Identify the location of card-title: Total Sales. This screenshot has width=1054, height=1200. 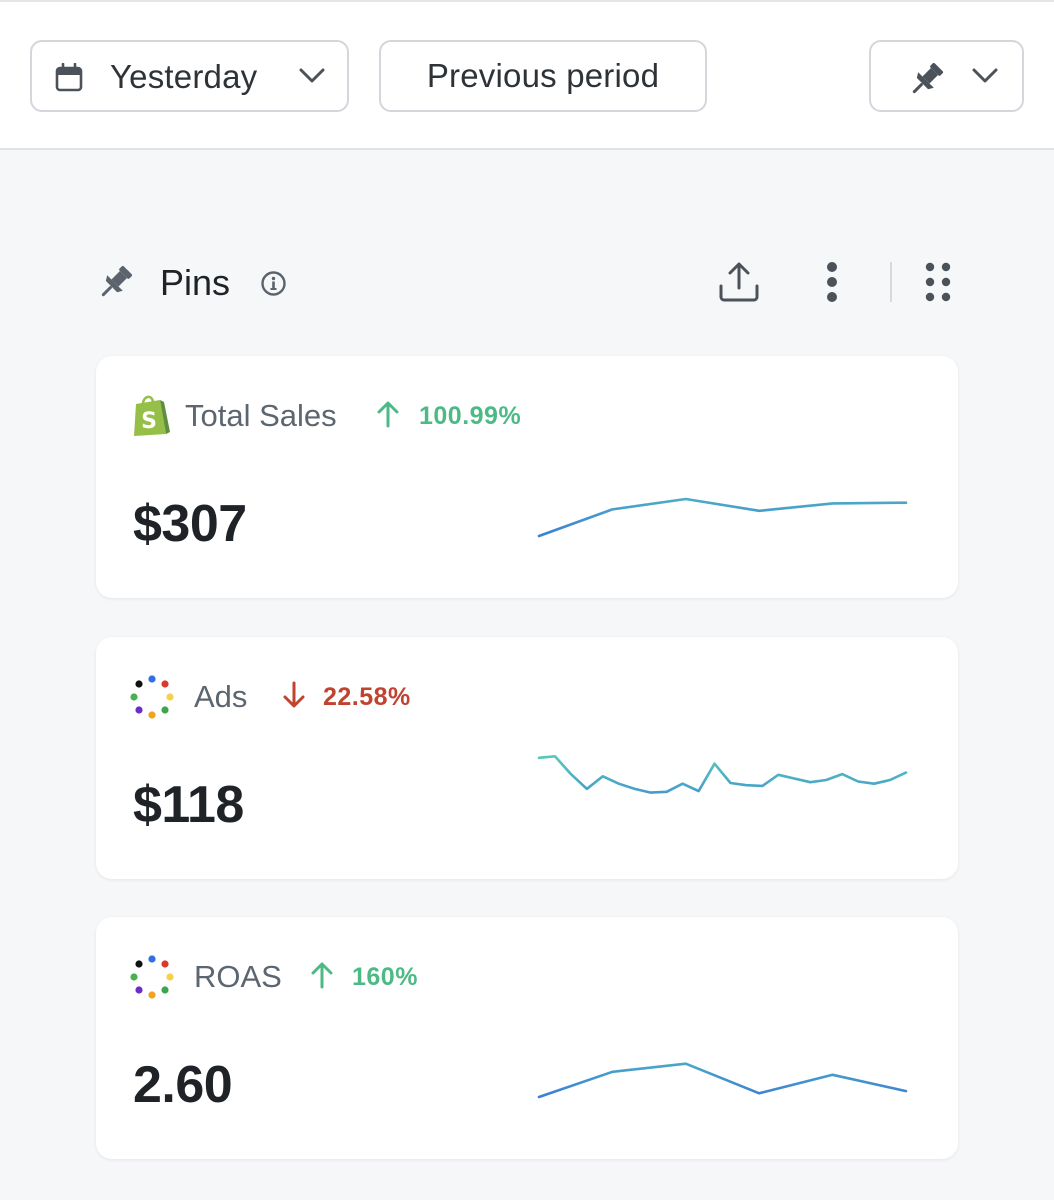
(261, 415).